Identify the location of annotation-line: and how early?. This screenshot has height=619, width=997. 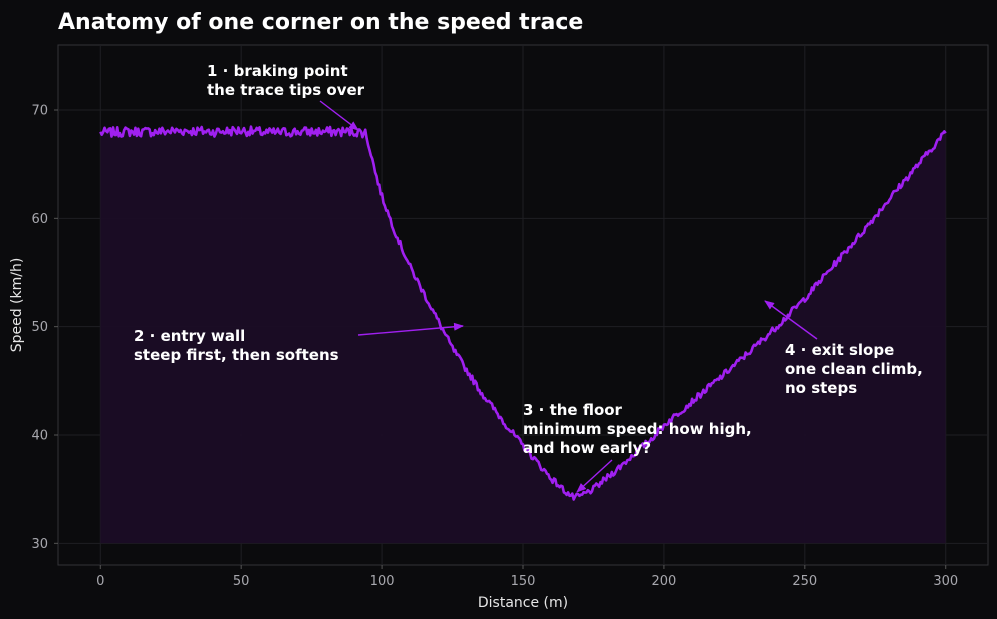
(587, 448).